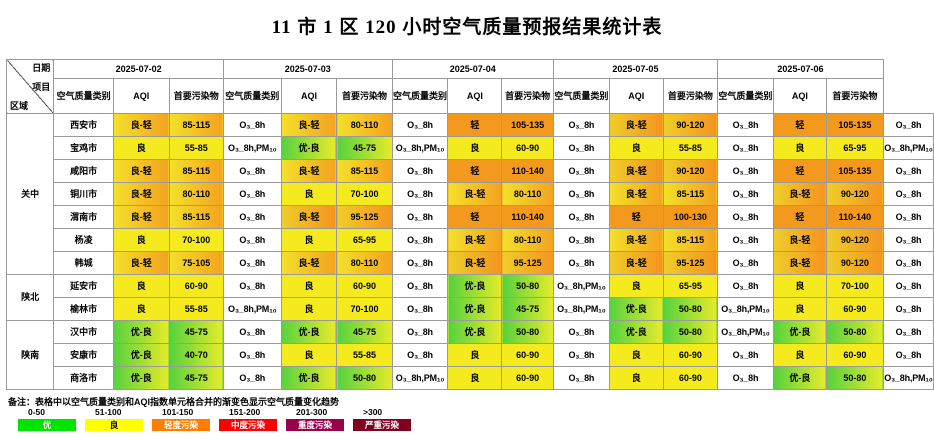 This screenshot has height=438, width=934. What do you see at coordinates (315, 425) in the screenshot?
I see `legend-swatch: 重度污染` at bounding box center [315, 425].